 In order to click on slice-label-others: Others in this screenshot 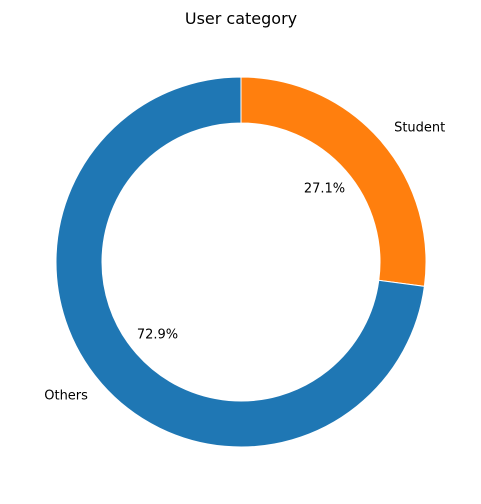, I will do `click(66, 396)`.